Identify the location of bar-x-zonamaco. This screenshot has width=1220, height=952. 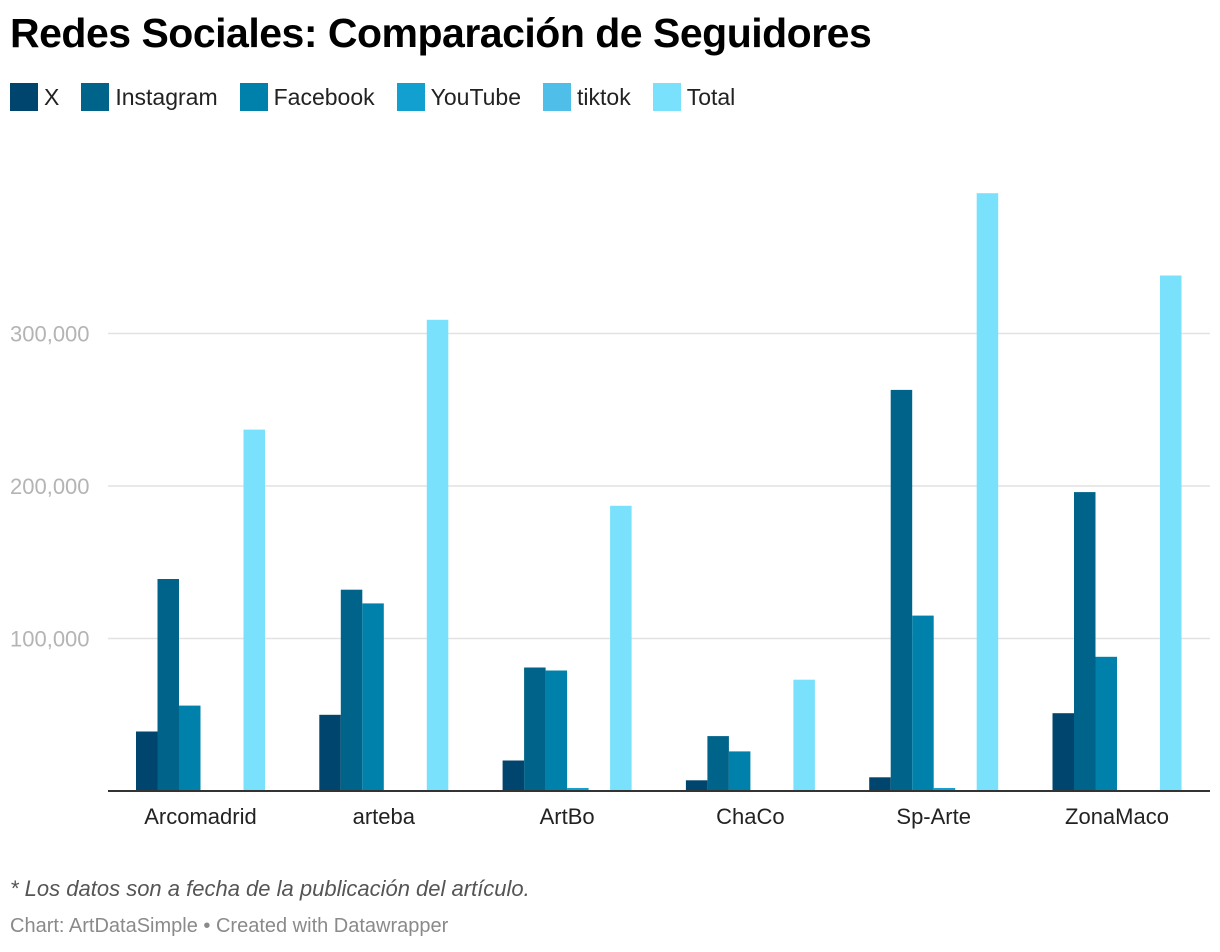
(1063, 752).